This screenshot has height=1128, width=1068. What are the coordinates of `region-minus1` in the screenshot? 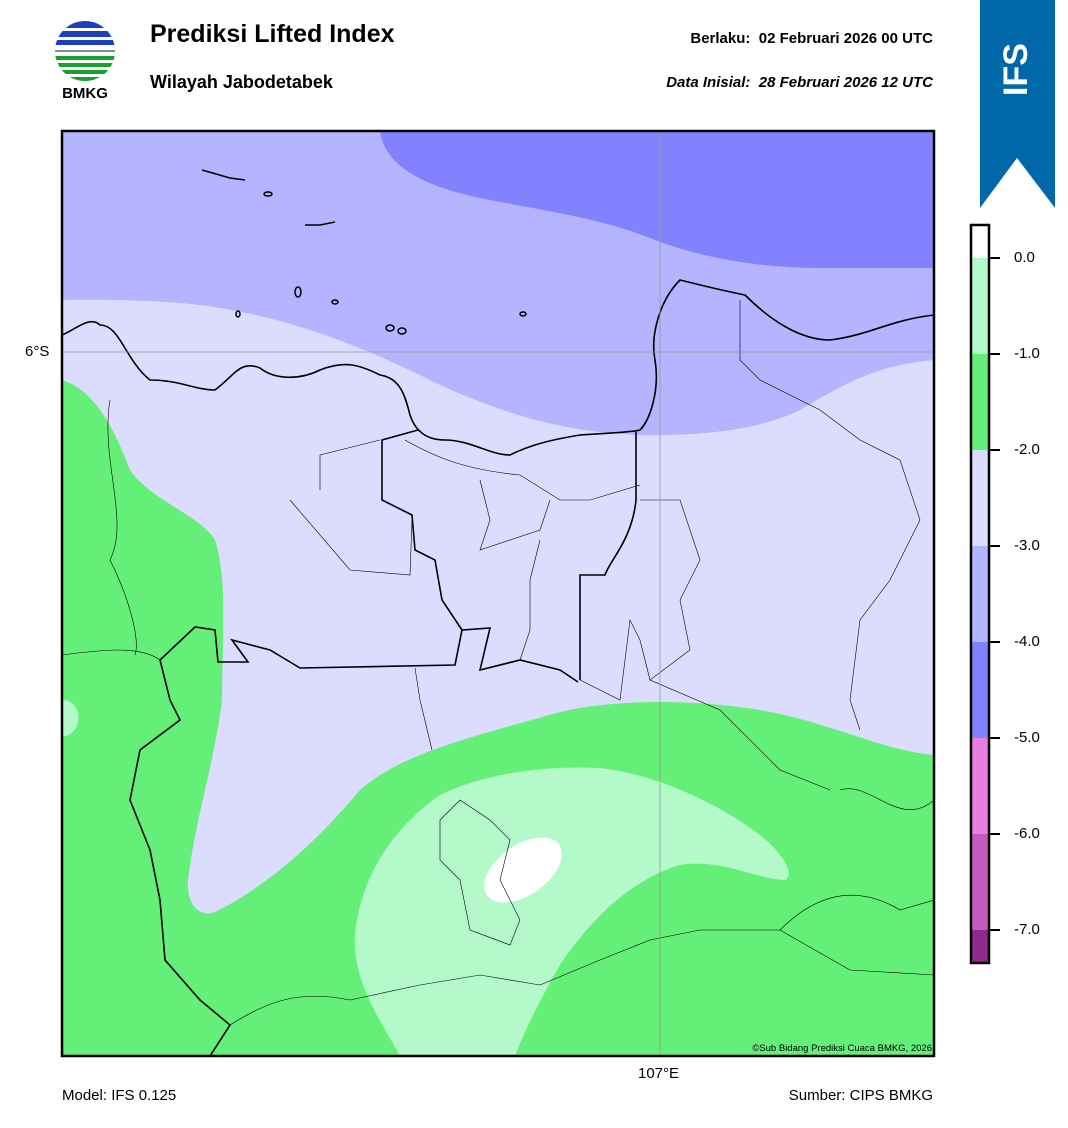 It's located at (571, 911).